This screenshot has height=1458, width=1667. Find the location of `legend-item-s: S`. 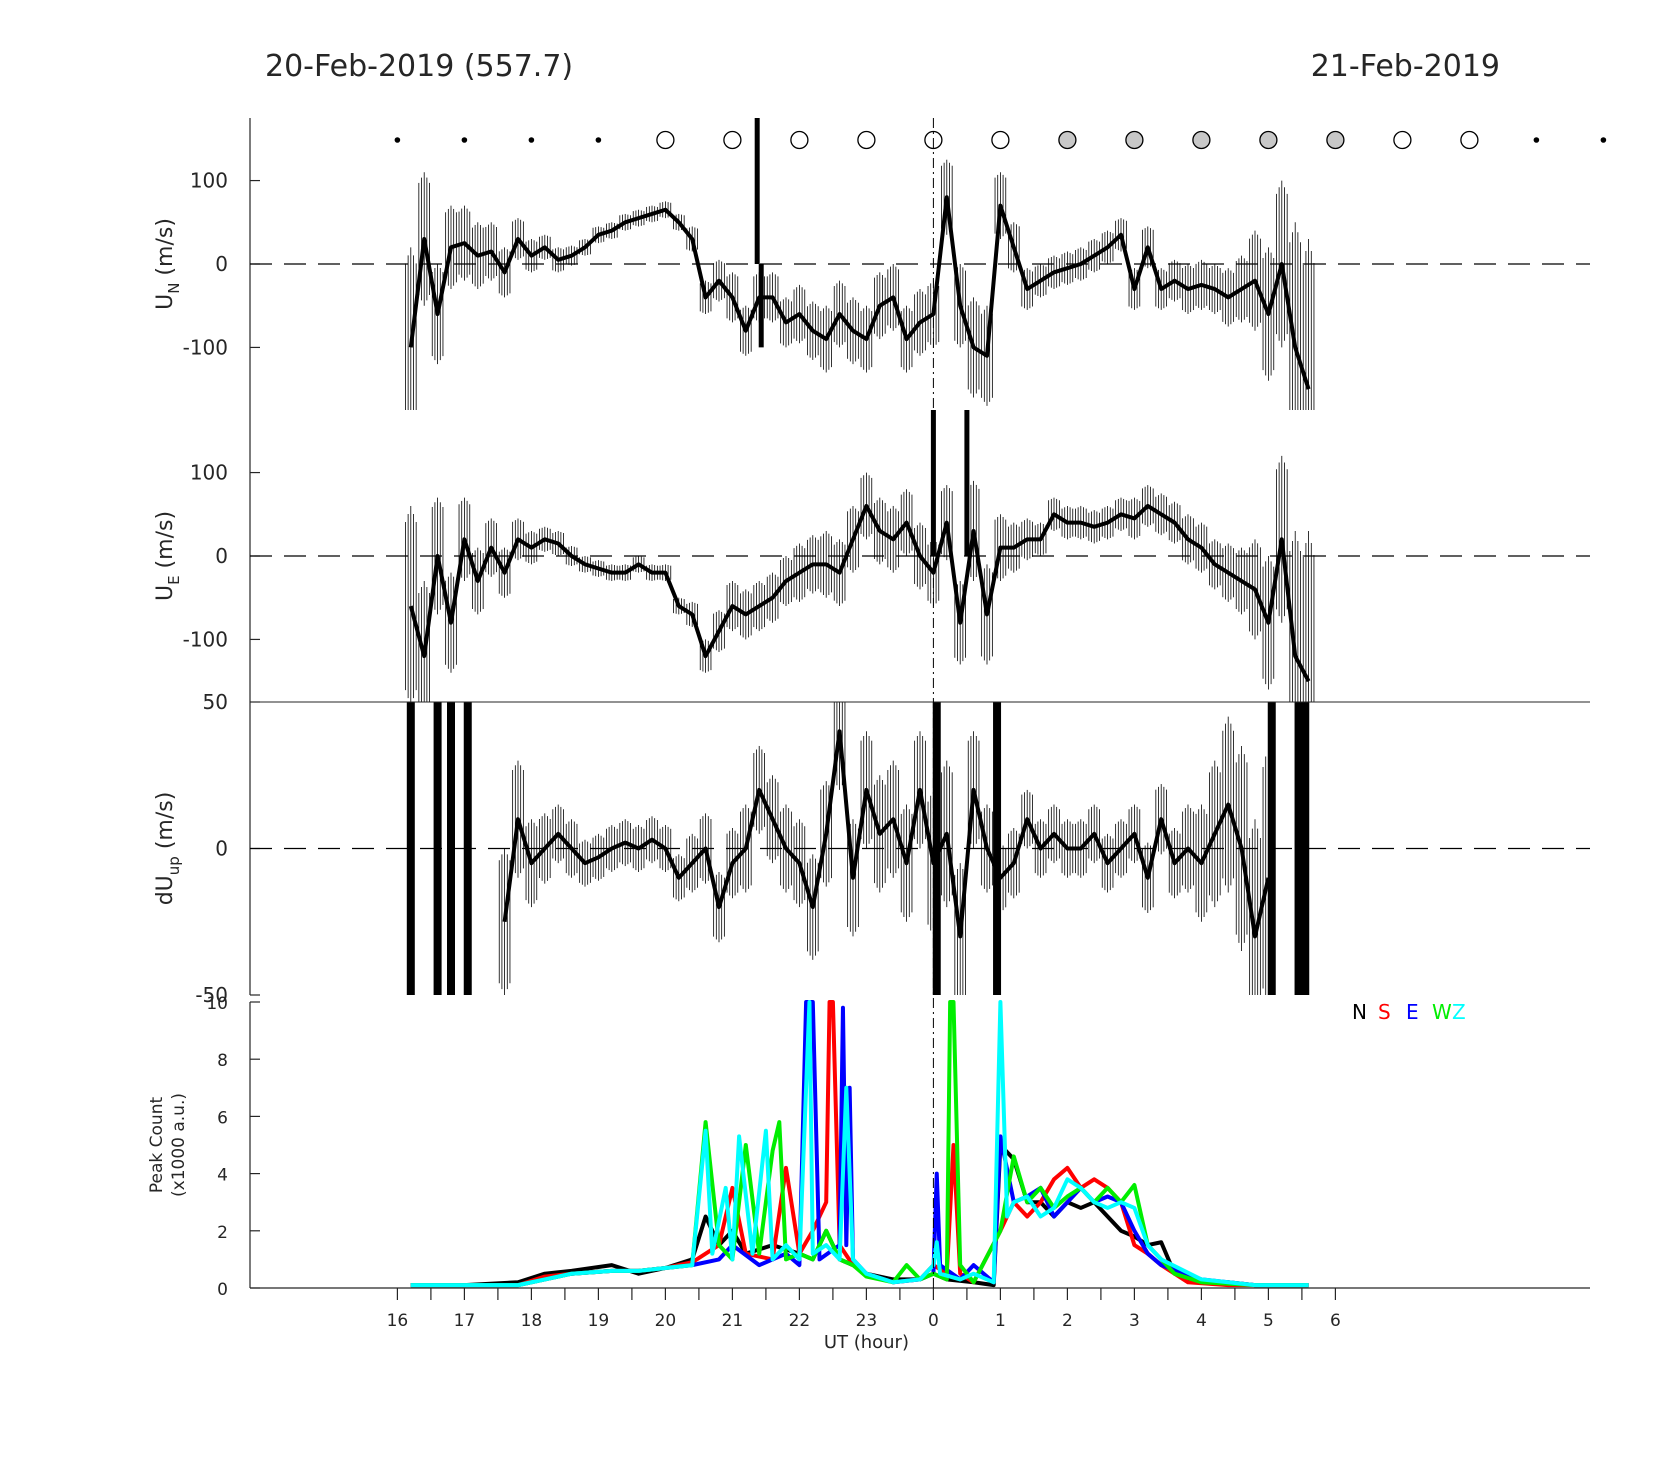

legend-item-s: S is located at coordinates (1384, 1012).